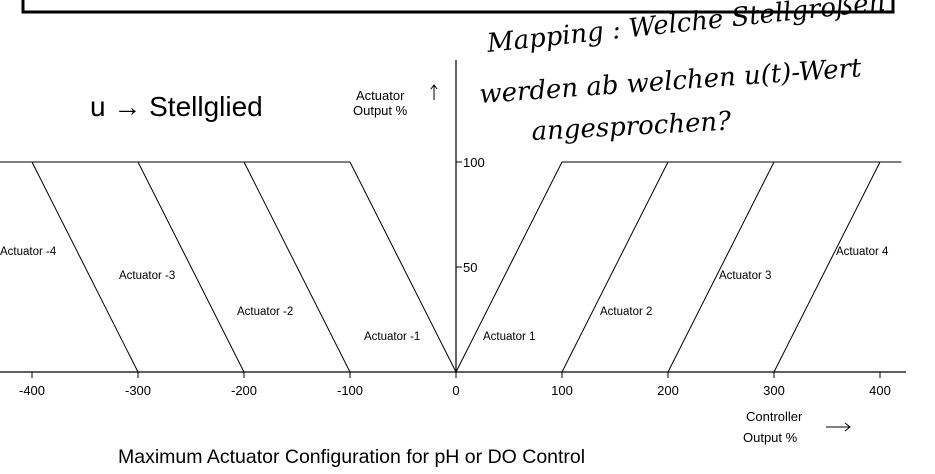  Describe the element at coordinates (392, 337) in the screenshot. I see `label-actuator-m1: Actuator -1` at that location.